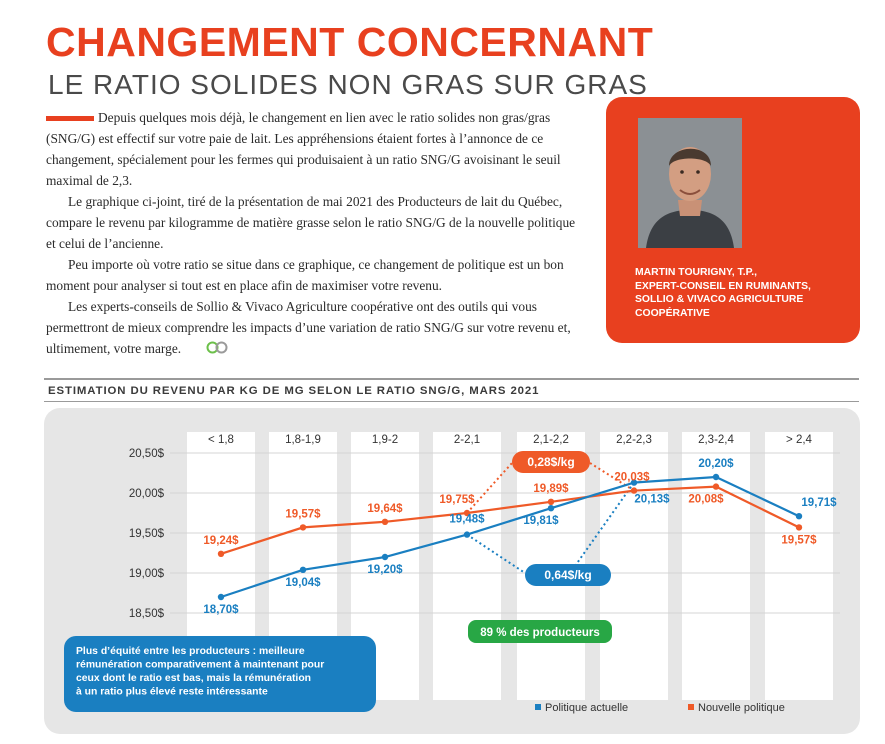  What do you see at coordinates (147, 614) in the screenshot?
I see `y-tick-label: 18,50$` at bounding box center [147, 614].